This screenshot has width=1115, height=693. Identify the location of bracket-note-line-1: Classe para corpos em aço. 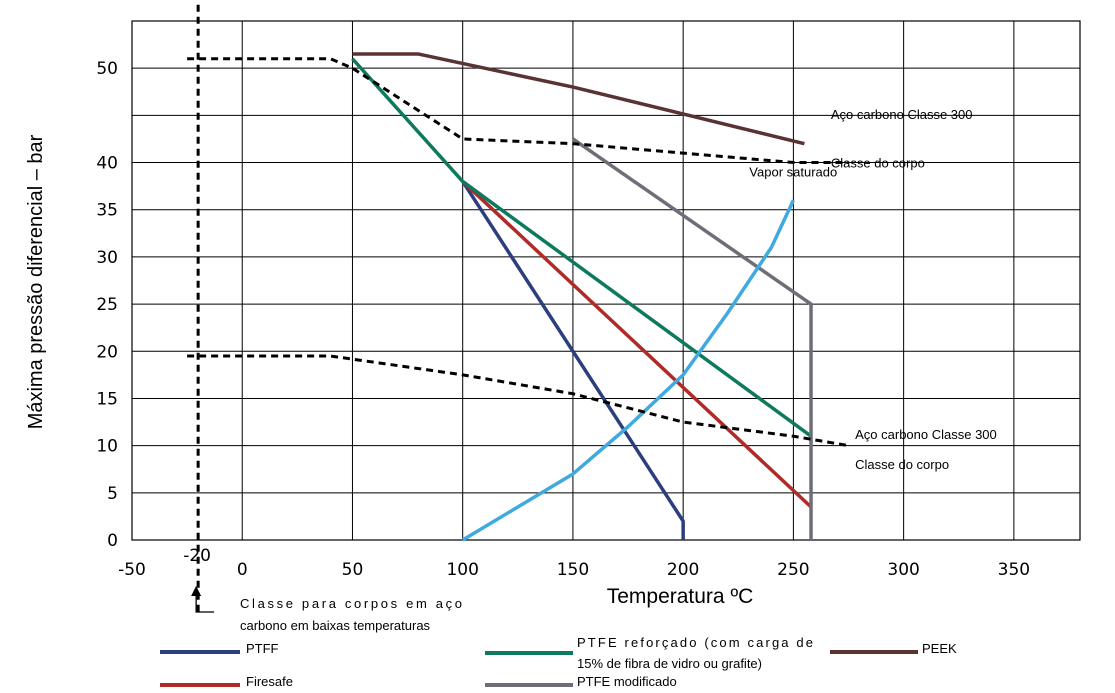
(351, 603).